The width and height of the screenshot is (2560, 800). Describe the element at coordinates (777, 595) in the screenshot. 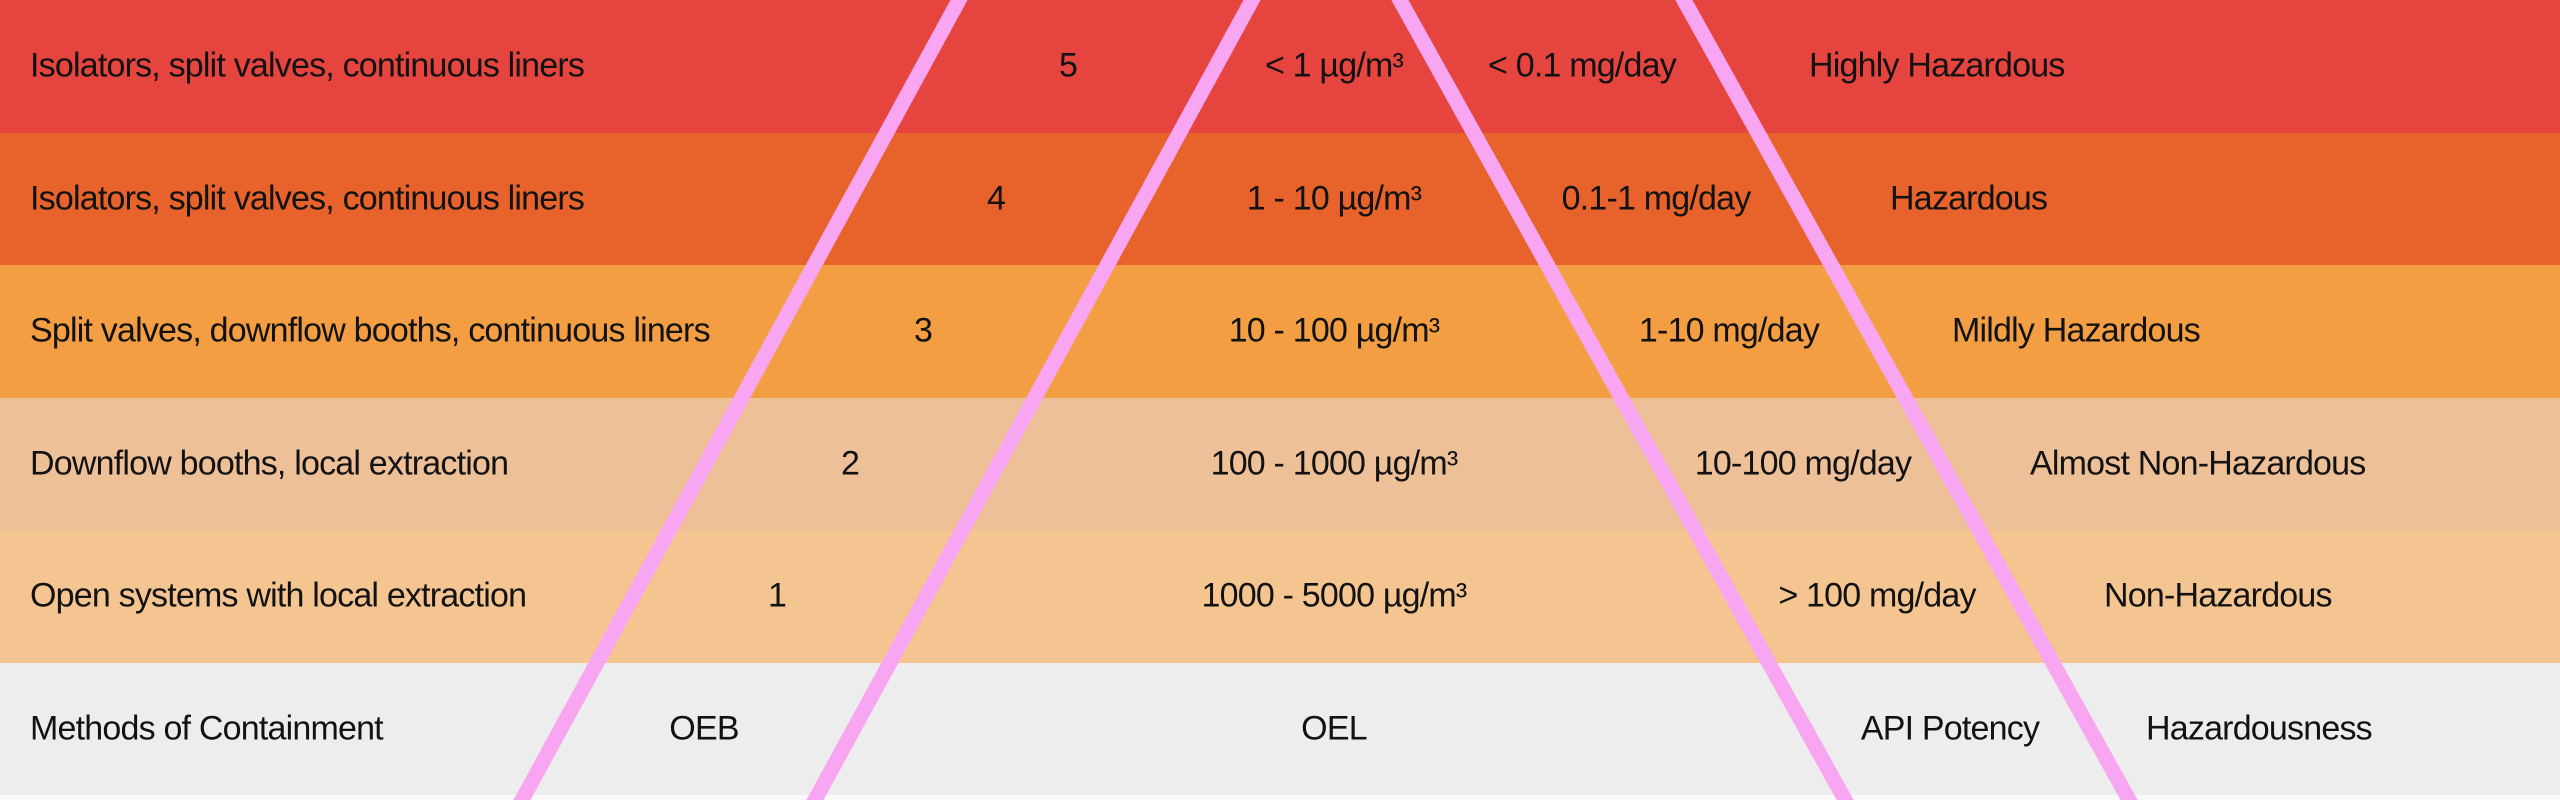

I see `oeb-cell: 1` at that location.